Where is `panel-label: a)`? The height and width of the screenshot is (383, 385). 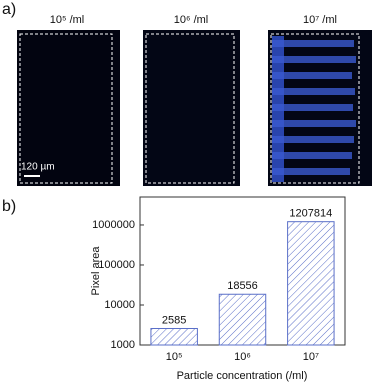 panel-label: a) is located at coordinates (9, 9).